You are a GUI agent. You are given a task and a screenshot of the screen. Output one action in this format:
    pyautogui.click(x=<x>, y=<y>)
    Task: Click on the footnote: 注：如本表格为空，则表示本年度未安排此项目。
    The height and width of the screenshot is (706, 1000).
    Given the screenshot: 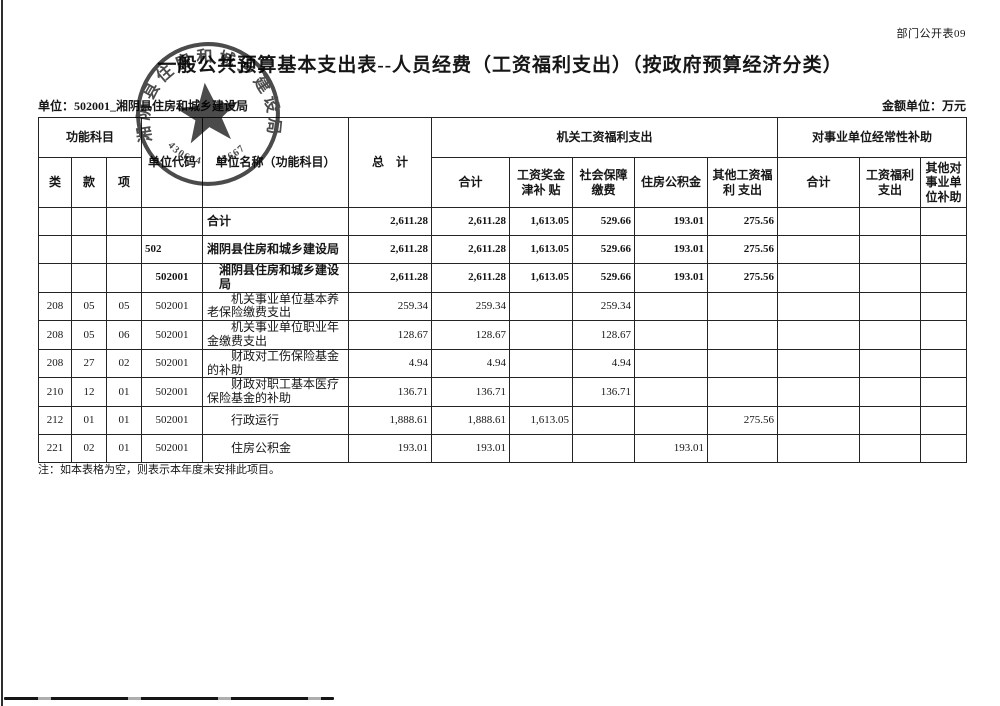 What is the action you would take?
    pyautogui.click(x=159, y=470)
    